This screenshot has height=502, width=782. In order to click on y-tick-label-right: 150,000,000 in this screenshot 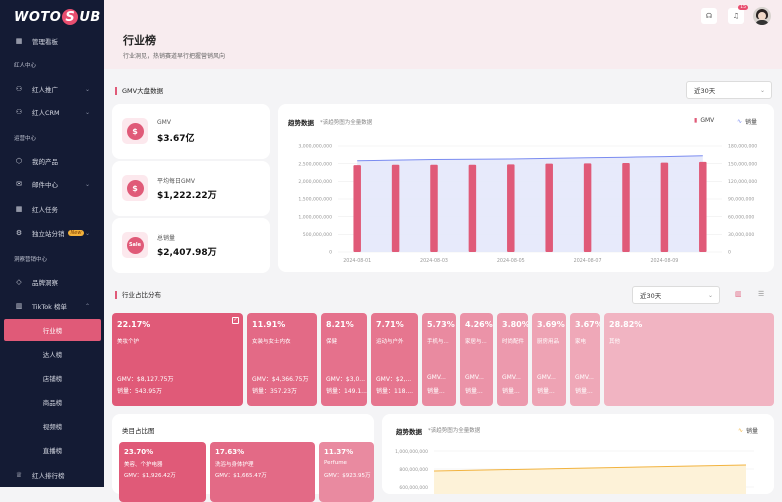, I will do `click(742, 164)`.